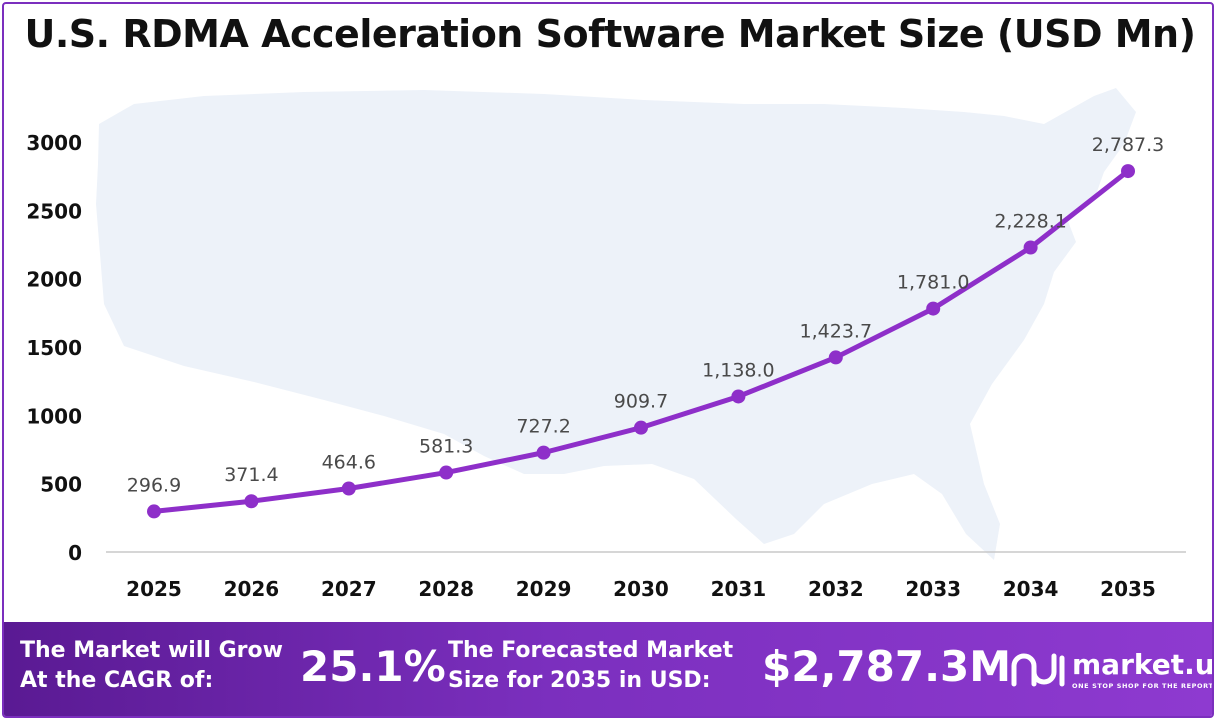 This screenshot has width=1218, height=723. I want to click on y-tick-label: 2000, so click(54, 280).